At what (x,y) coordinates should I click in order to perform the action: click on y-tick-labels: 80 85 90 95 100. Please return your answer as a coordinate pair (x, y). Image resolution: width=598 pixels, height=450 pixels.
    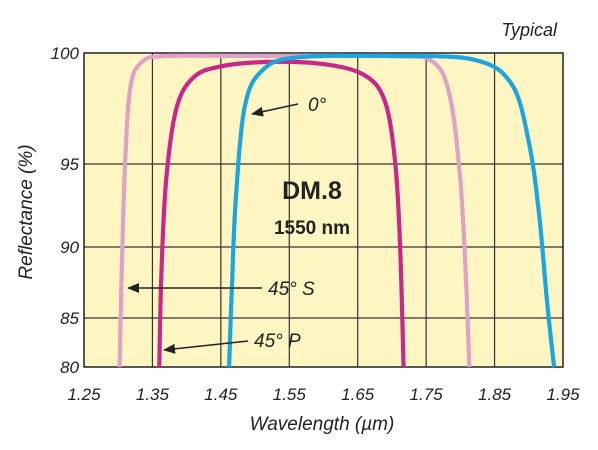
    Looking at the image, I should click on (65, 210).